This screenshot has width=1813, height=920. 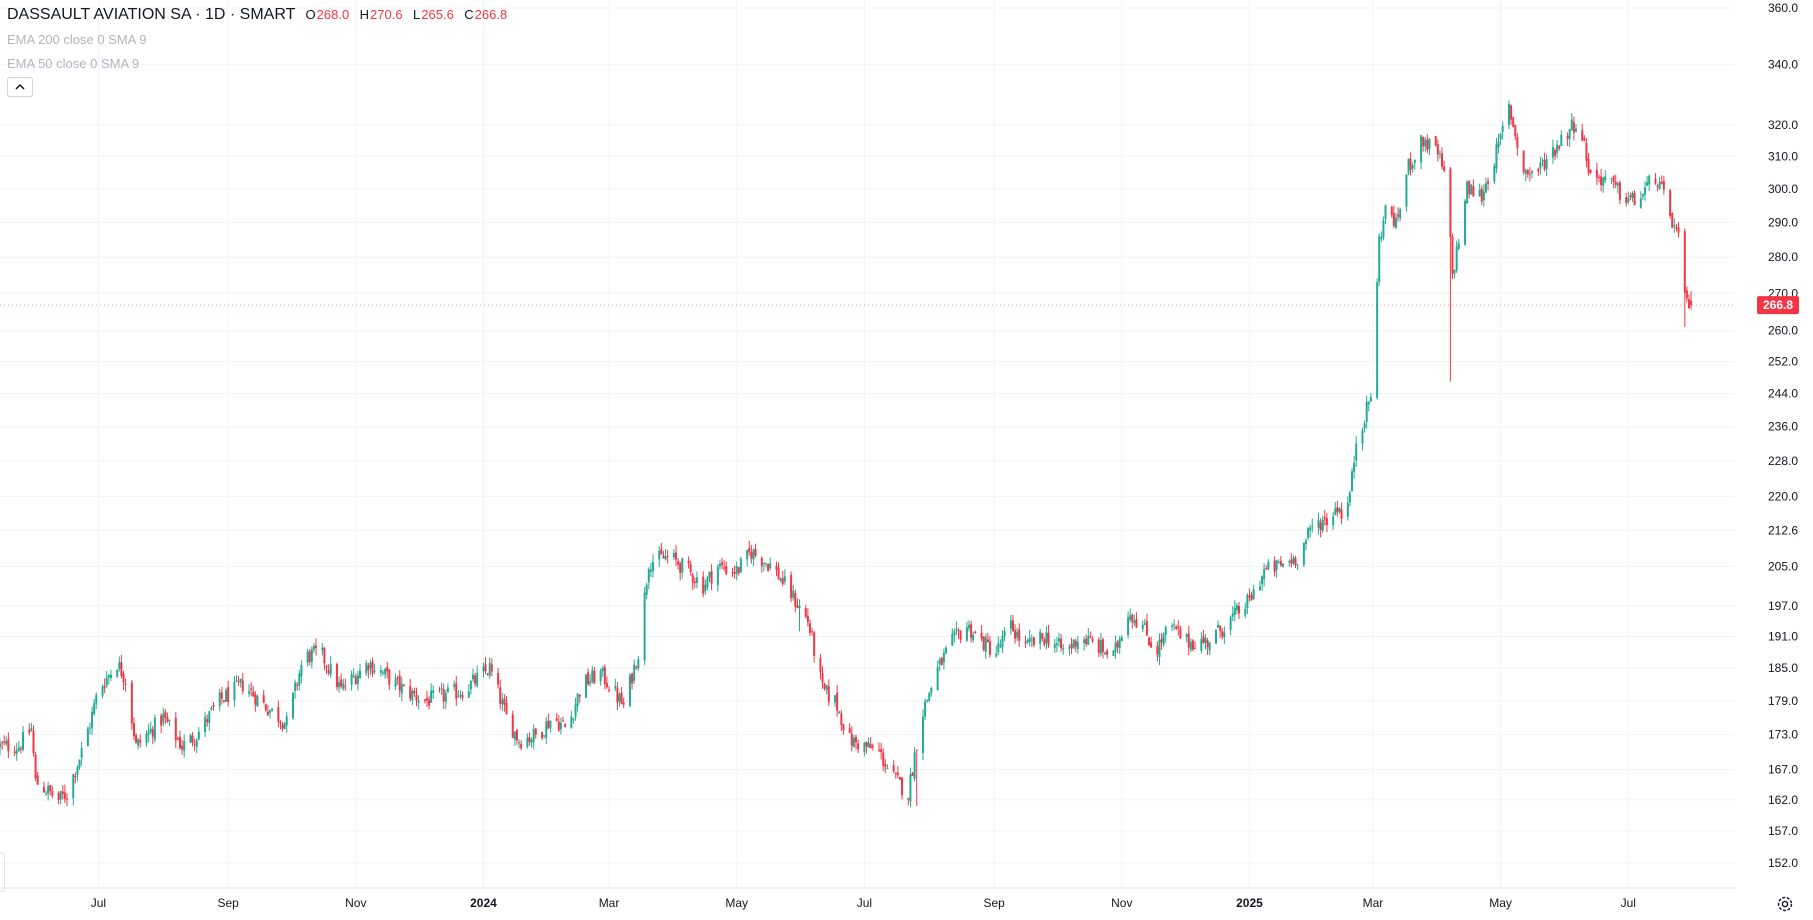 What do you see at coordinates (1121, 903) in the screenshot?
I see `x-tick-label: Nov` at bounding box center [1121, 903].